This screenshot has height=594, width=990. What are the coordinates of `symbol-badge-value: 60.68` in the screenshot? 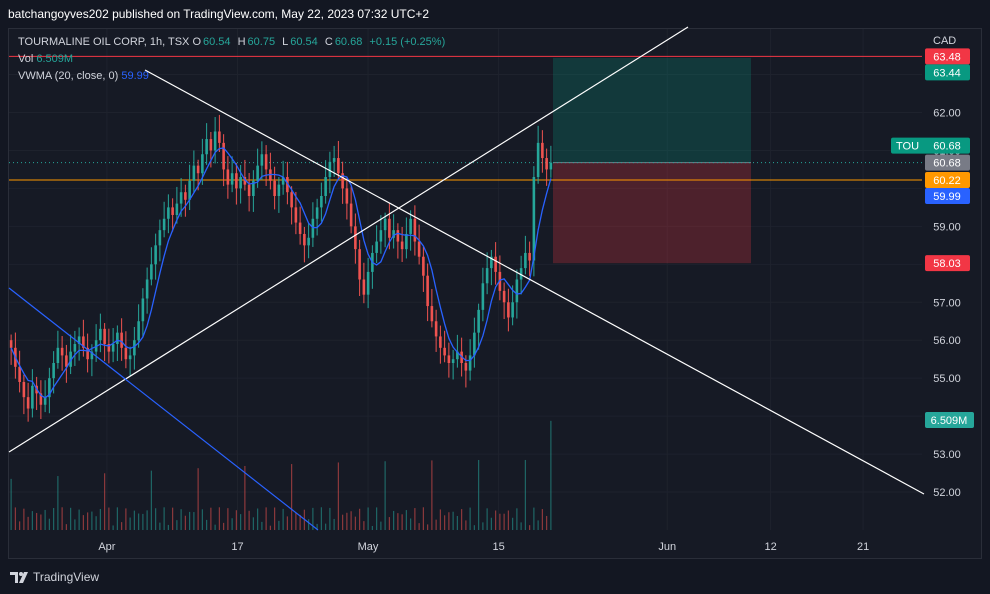 It's located at (947, 147).